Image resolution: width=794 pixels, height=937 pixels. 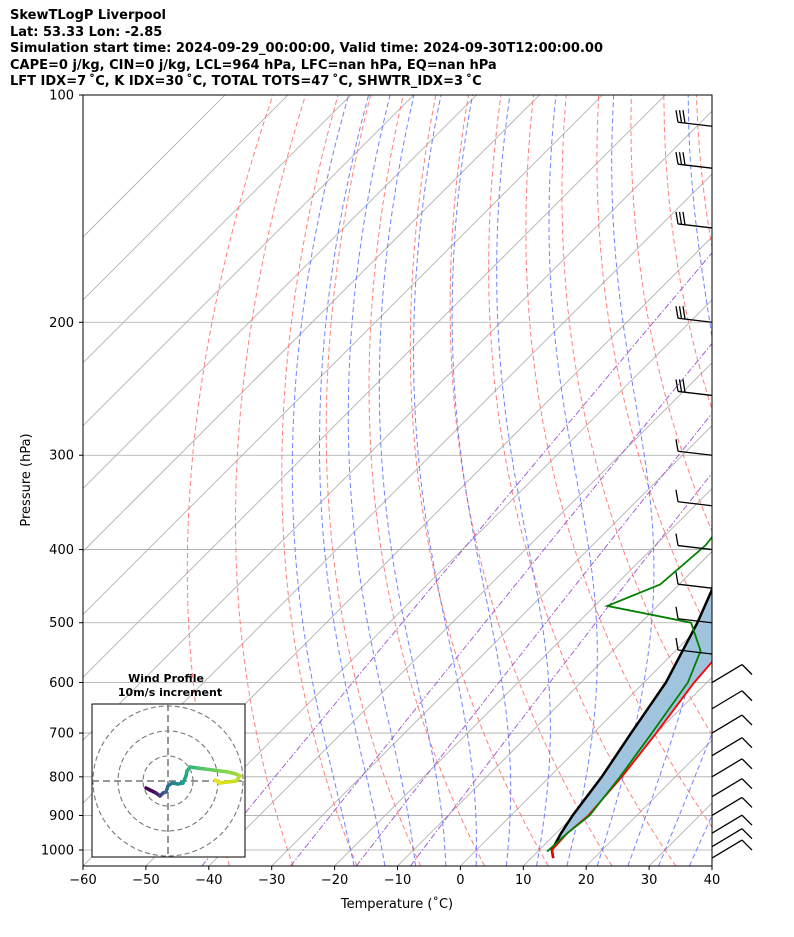 I want to click on dewpoint-line, so click(x=629, y=694).